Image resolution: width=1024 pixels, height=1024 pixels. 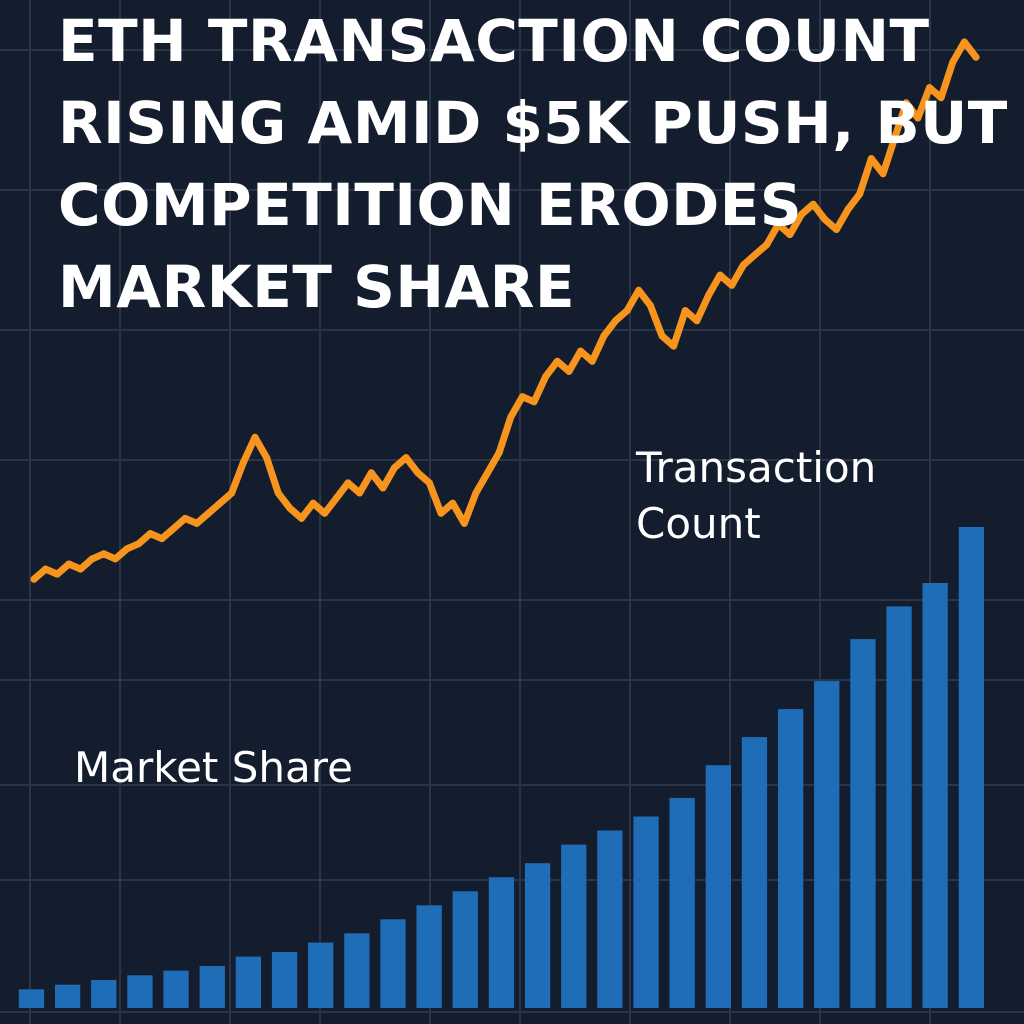 I want to click on market-share-label: Market Share, so click(x=213, y=767).